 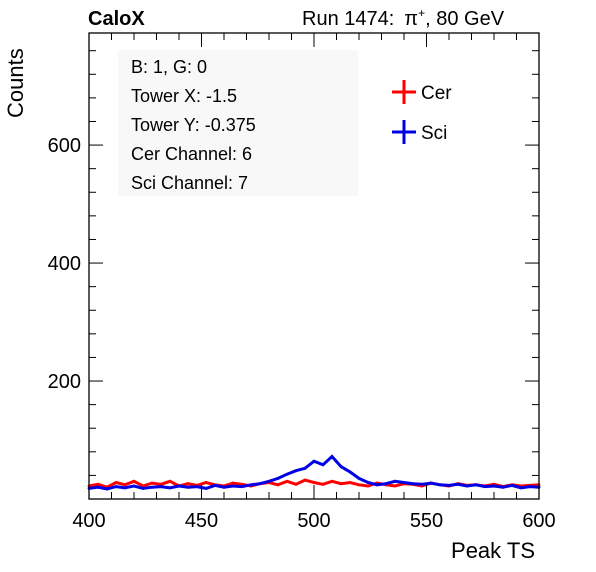 What do you see at coordinates (191, 154) in the screenshot?
I see `stats-line-cer-channel: Cer Channel: 6` at bounding box center [191, 154].